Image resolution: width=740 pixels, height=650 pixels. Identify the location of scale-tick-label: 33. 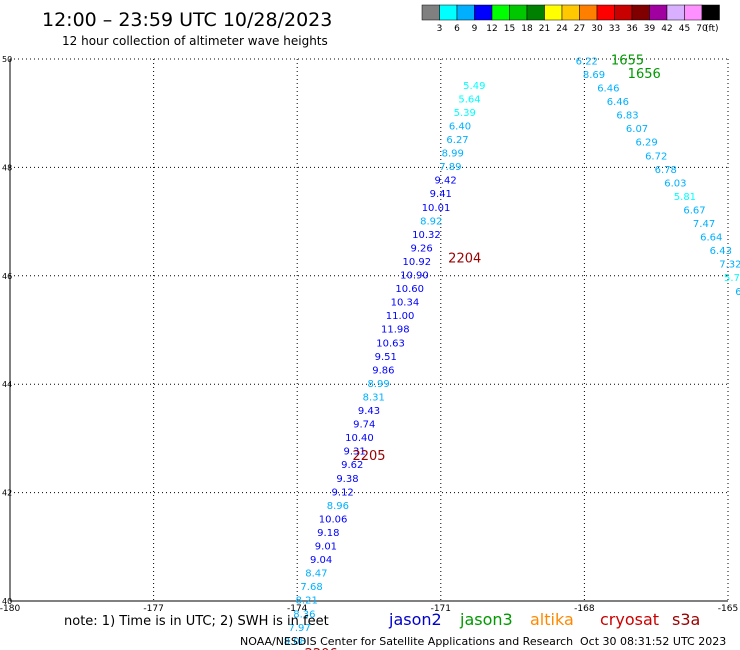
(614, 29).